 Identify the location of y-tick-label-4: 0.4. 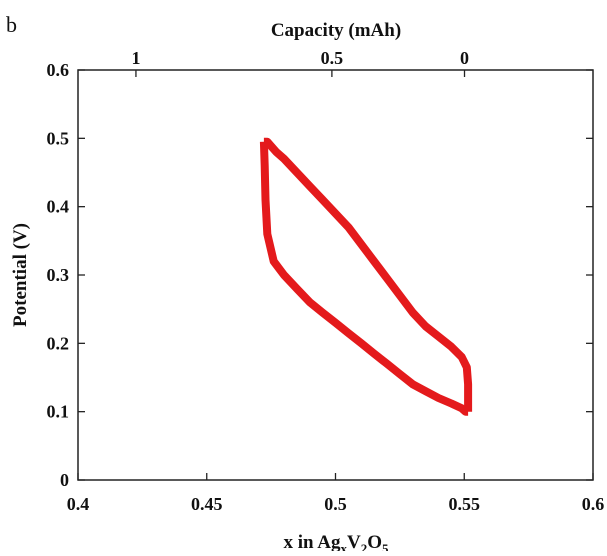
(58, 207).